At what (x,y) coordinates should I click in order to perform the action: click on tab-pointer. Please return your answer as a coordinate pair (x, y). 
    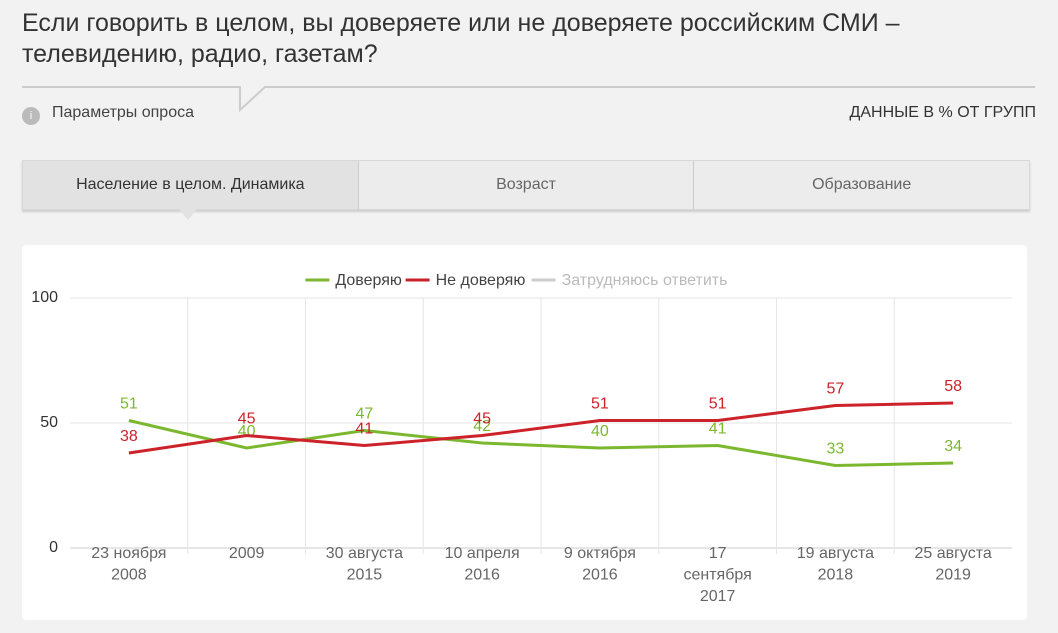
    Looking at the image, I should click on (188, 214).